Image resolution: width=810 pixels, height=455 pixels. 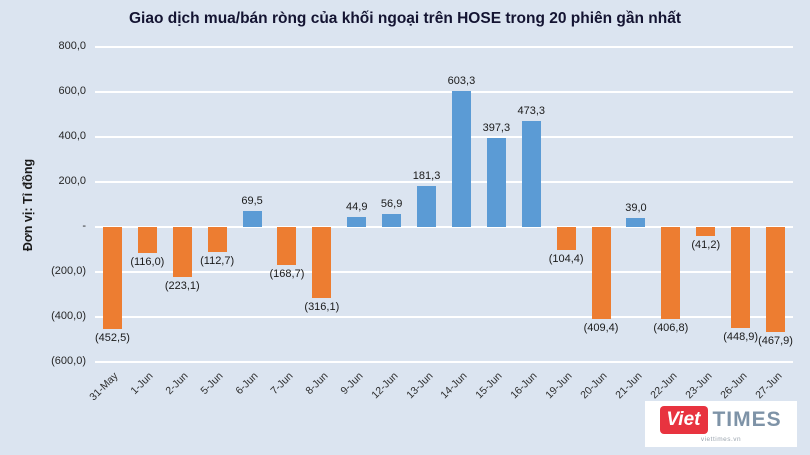 What do you see at coordinates (322, 307) in the screenshot?
I see `bar-value-label: (316,1)` at bounding box center [322, 307].